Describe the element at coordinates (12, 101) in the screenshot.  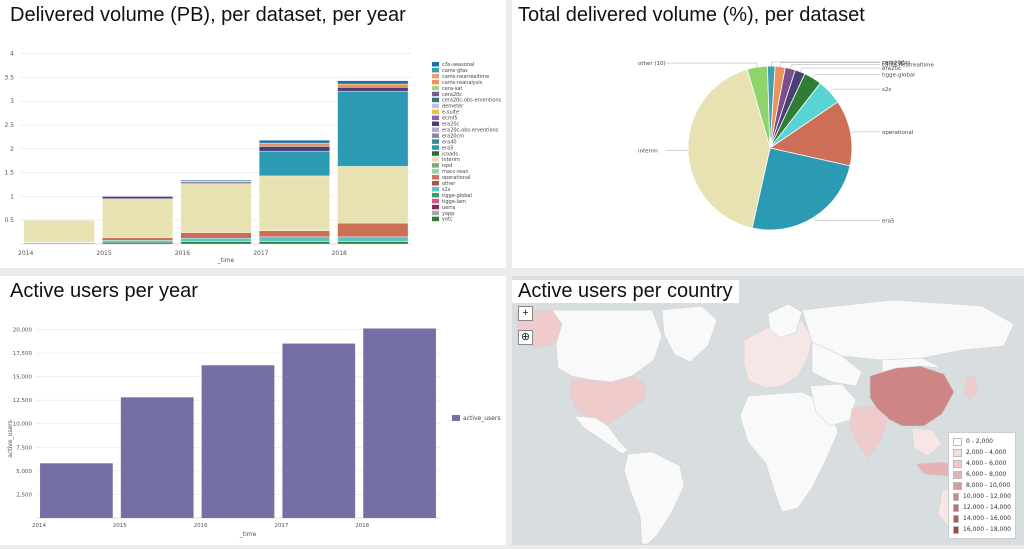
I see `y-tick-label: 3` at that location.